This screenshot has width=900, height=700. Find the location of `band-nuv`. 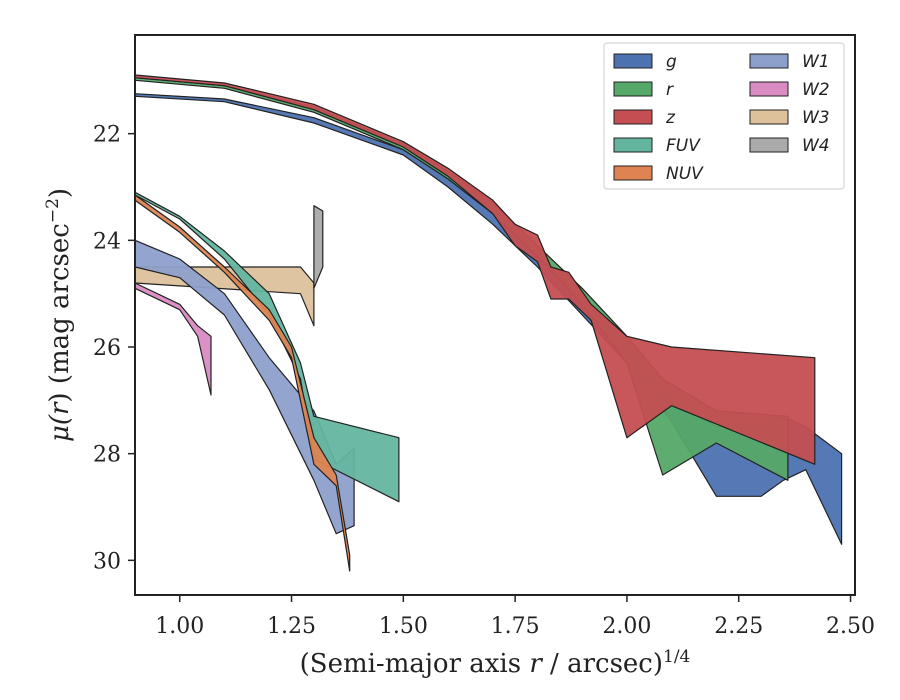

band-nuv is located at coordinates (243, 383).